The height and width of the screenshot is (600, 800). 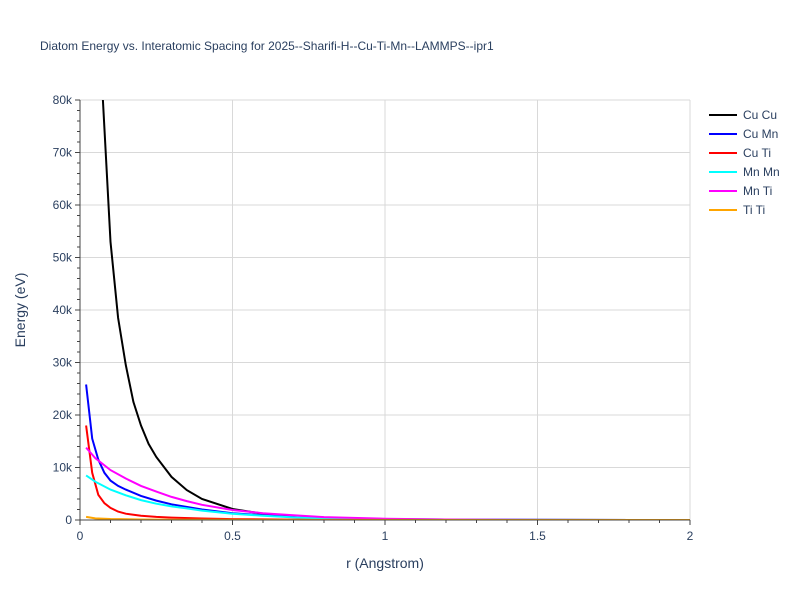 I want to click on legend-item: Mn Ti, so click(x=740, y=191).